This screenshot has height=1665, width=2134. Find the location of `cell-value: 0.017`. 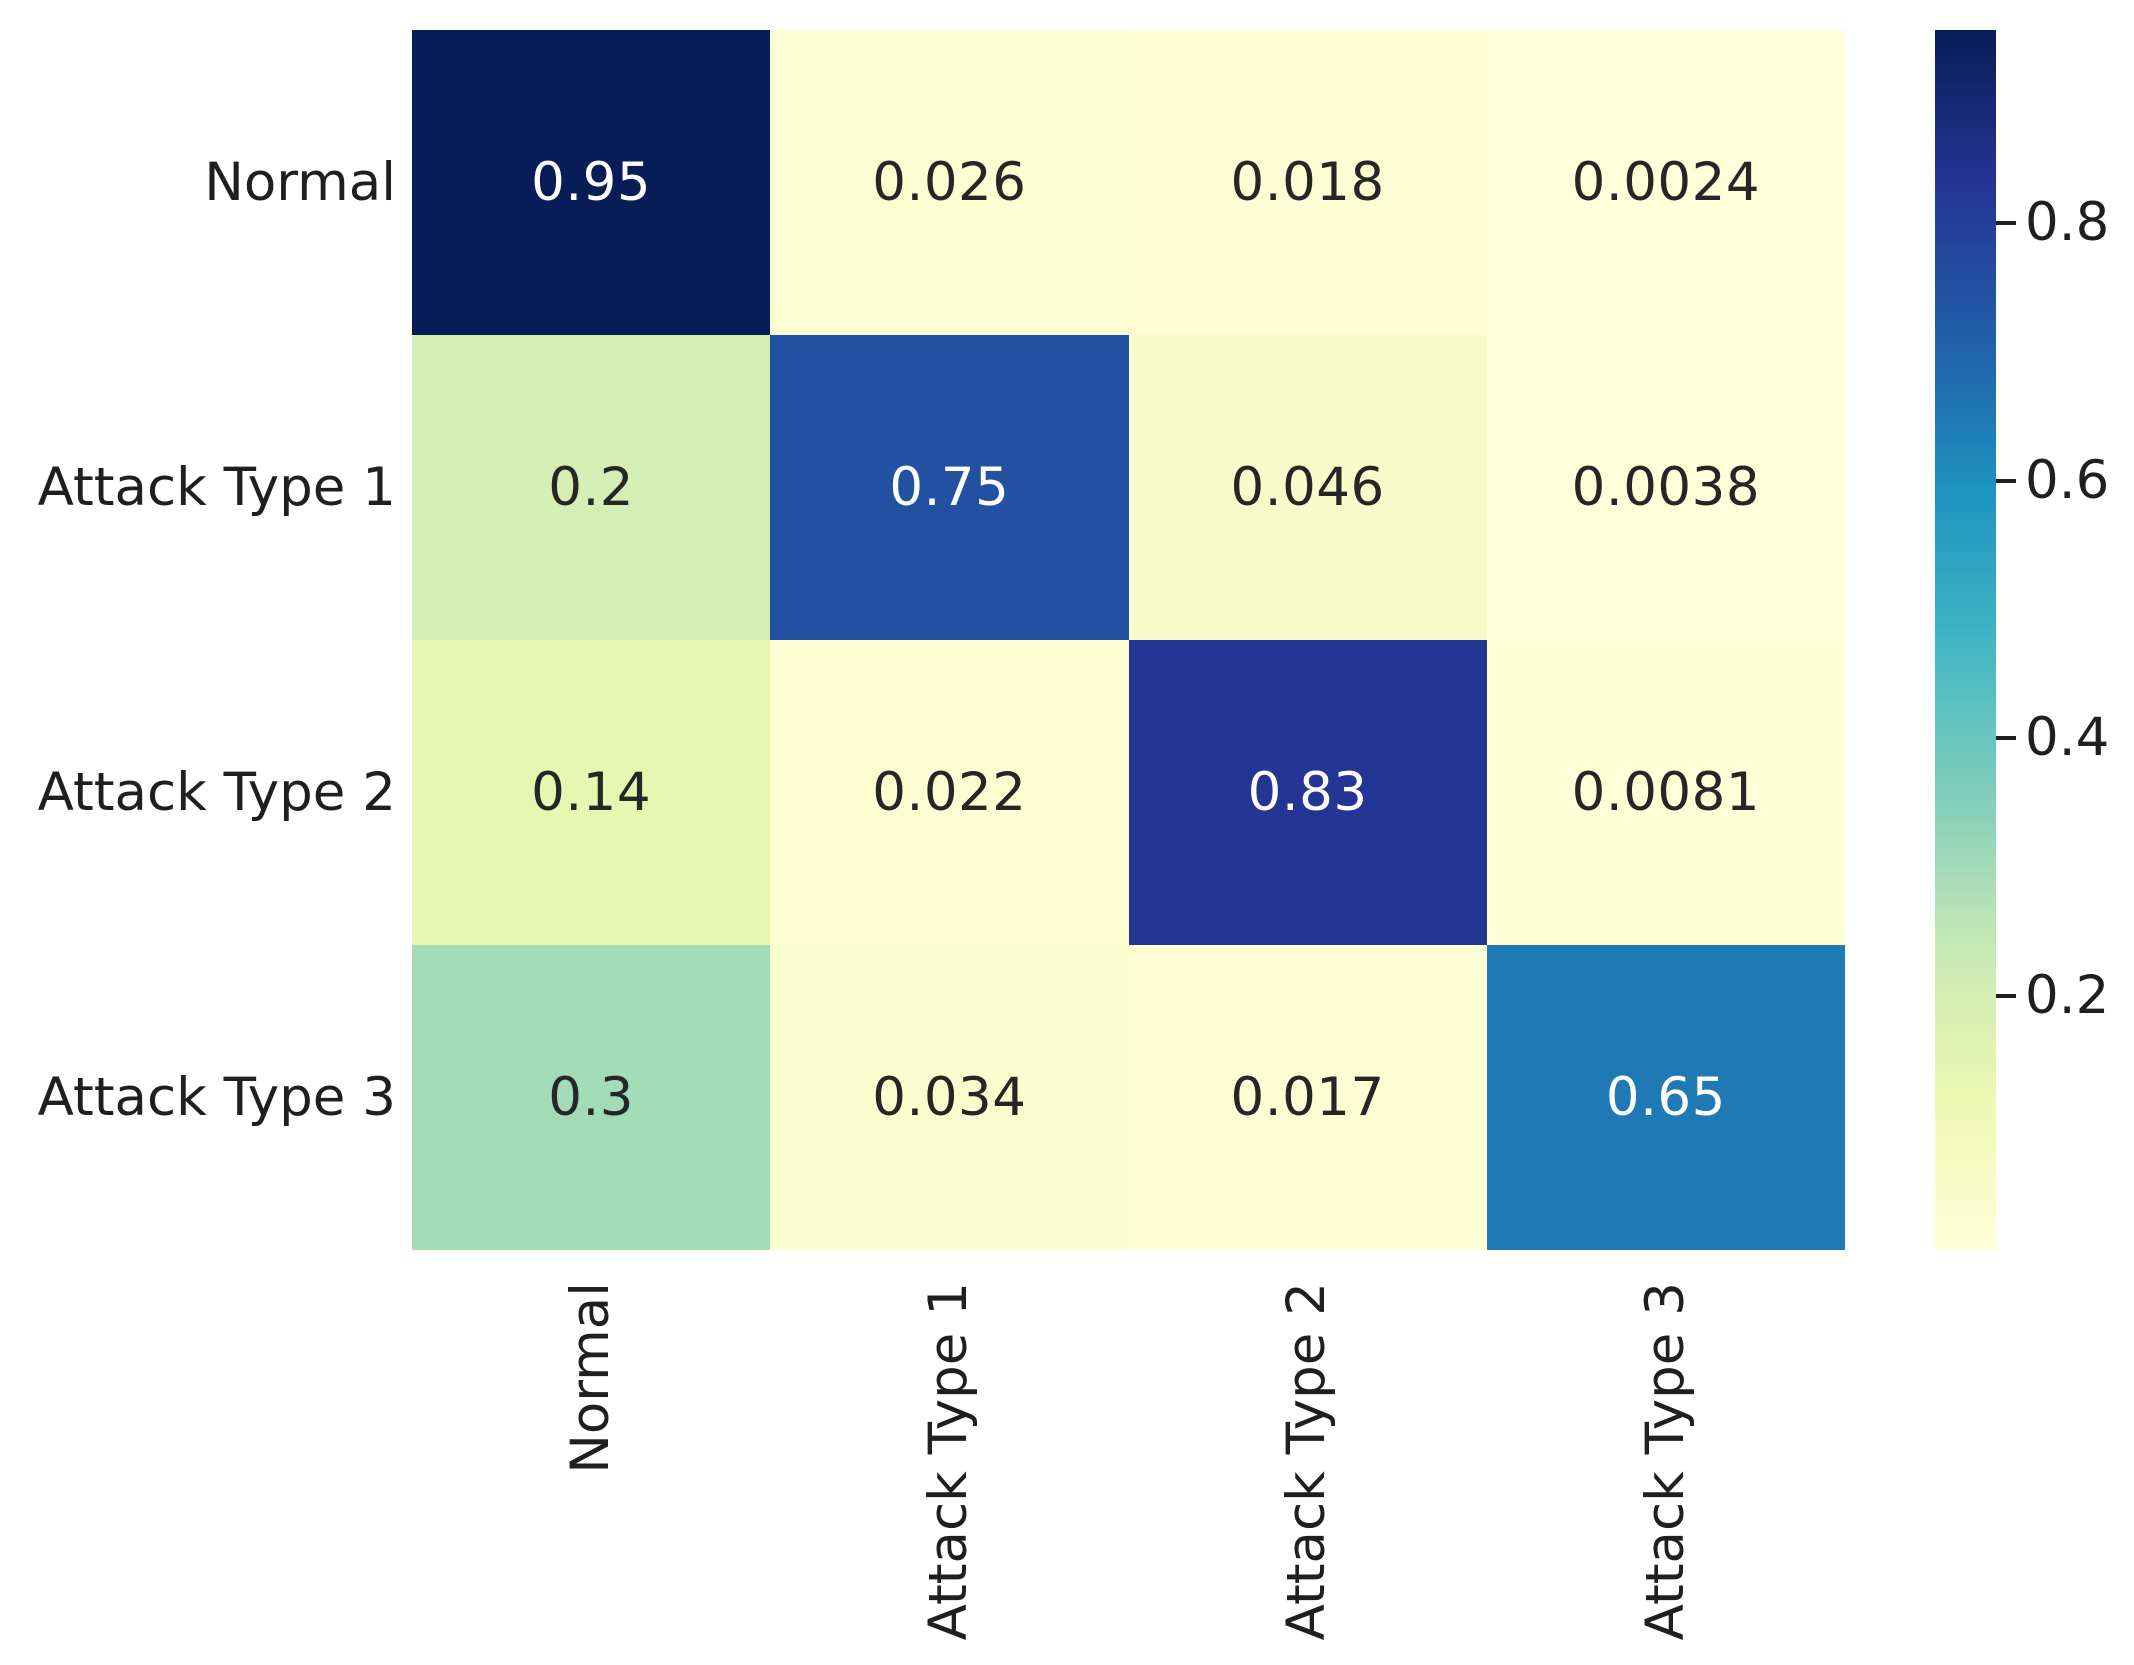

cell-value: 0.017 is located at coordinates (1307, 1097).